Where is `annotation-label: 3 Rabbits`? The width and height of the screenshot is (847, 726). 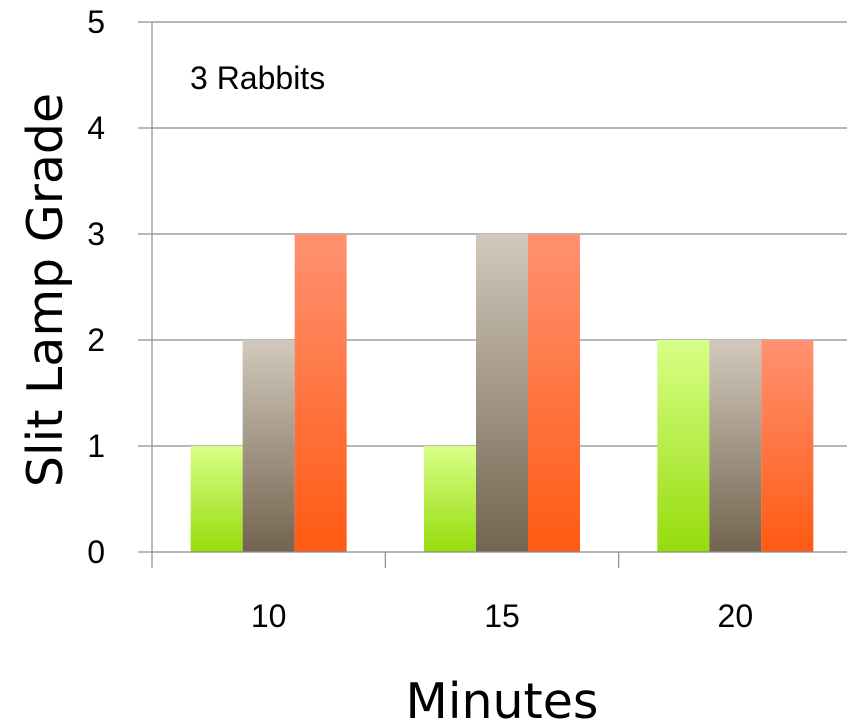
annotation-label: 3 Rabbits is located at coordinates (257, 78).